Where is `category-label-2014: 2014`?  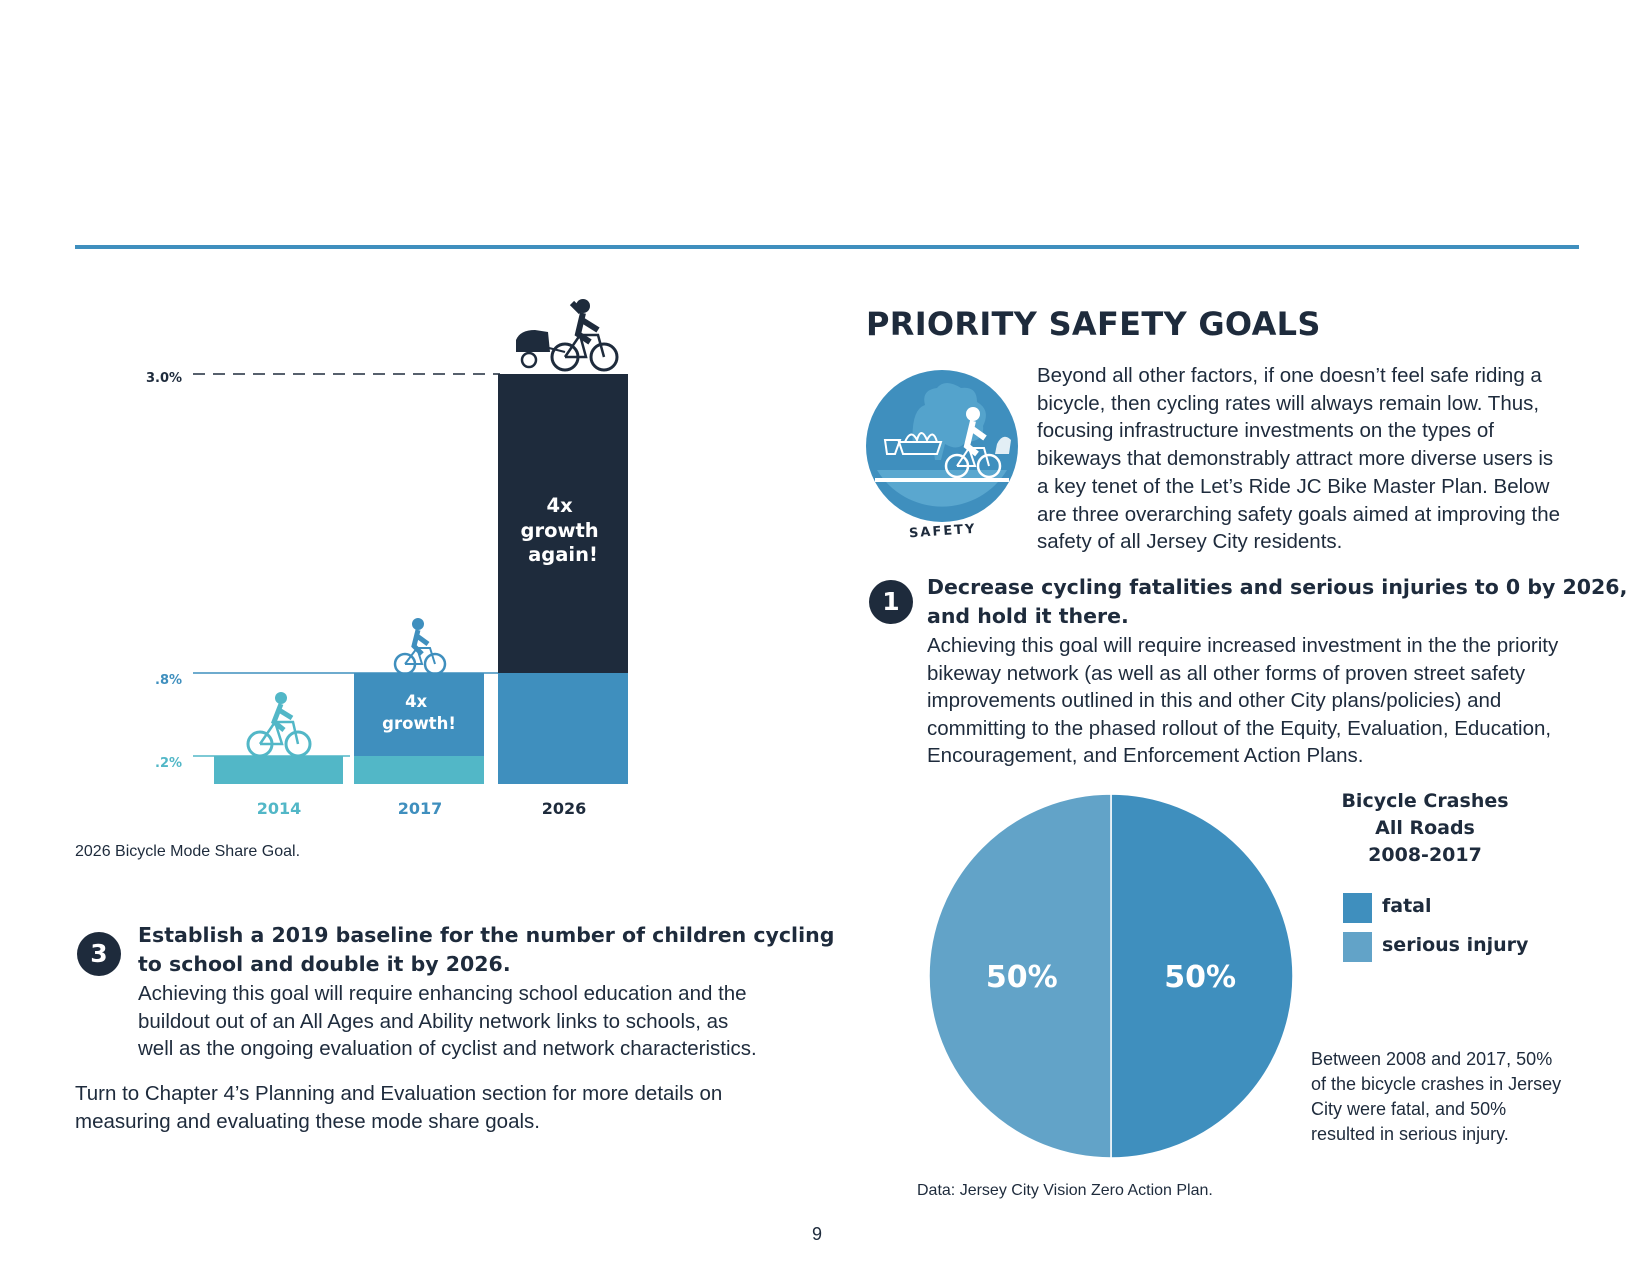
category-label-2014: 2014 is located at coordinates (279, 808).